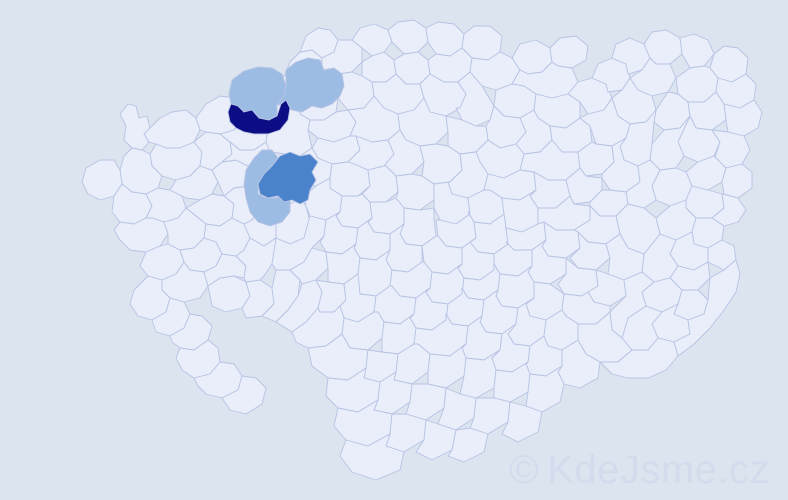  Describe the element at coordinates (259, 117) in the screenshot. I see `highlighted-district-dark-navy` at that location.